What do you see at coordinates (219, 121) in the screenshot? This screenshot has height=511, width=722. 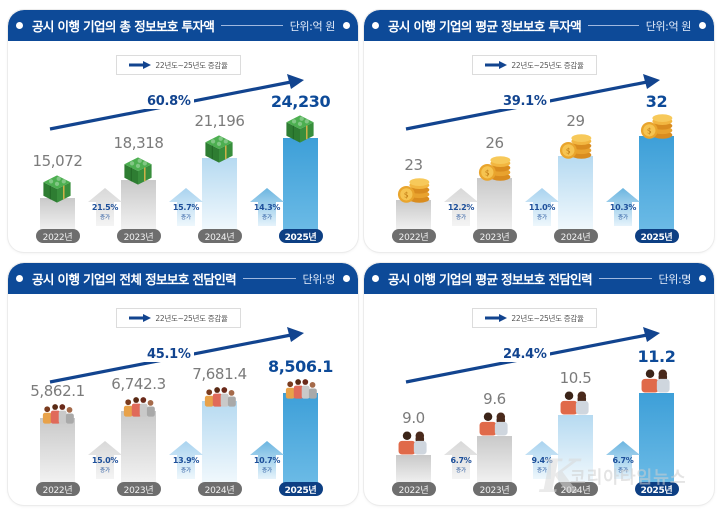 I see `bar-value: 21,196` at bounding box center [219, 121].